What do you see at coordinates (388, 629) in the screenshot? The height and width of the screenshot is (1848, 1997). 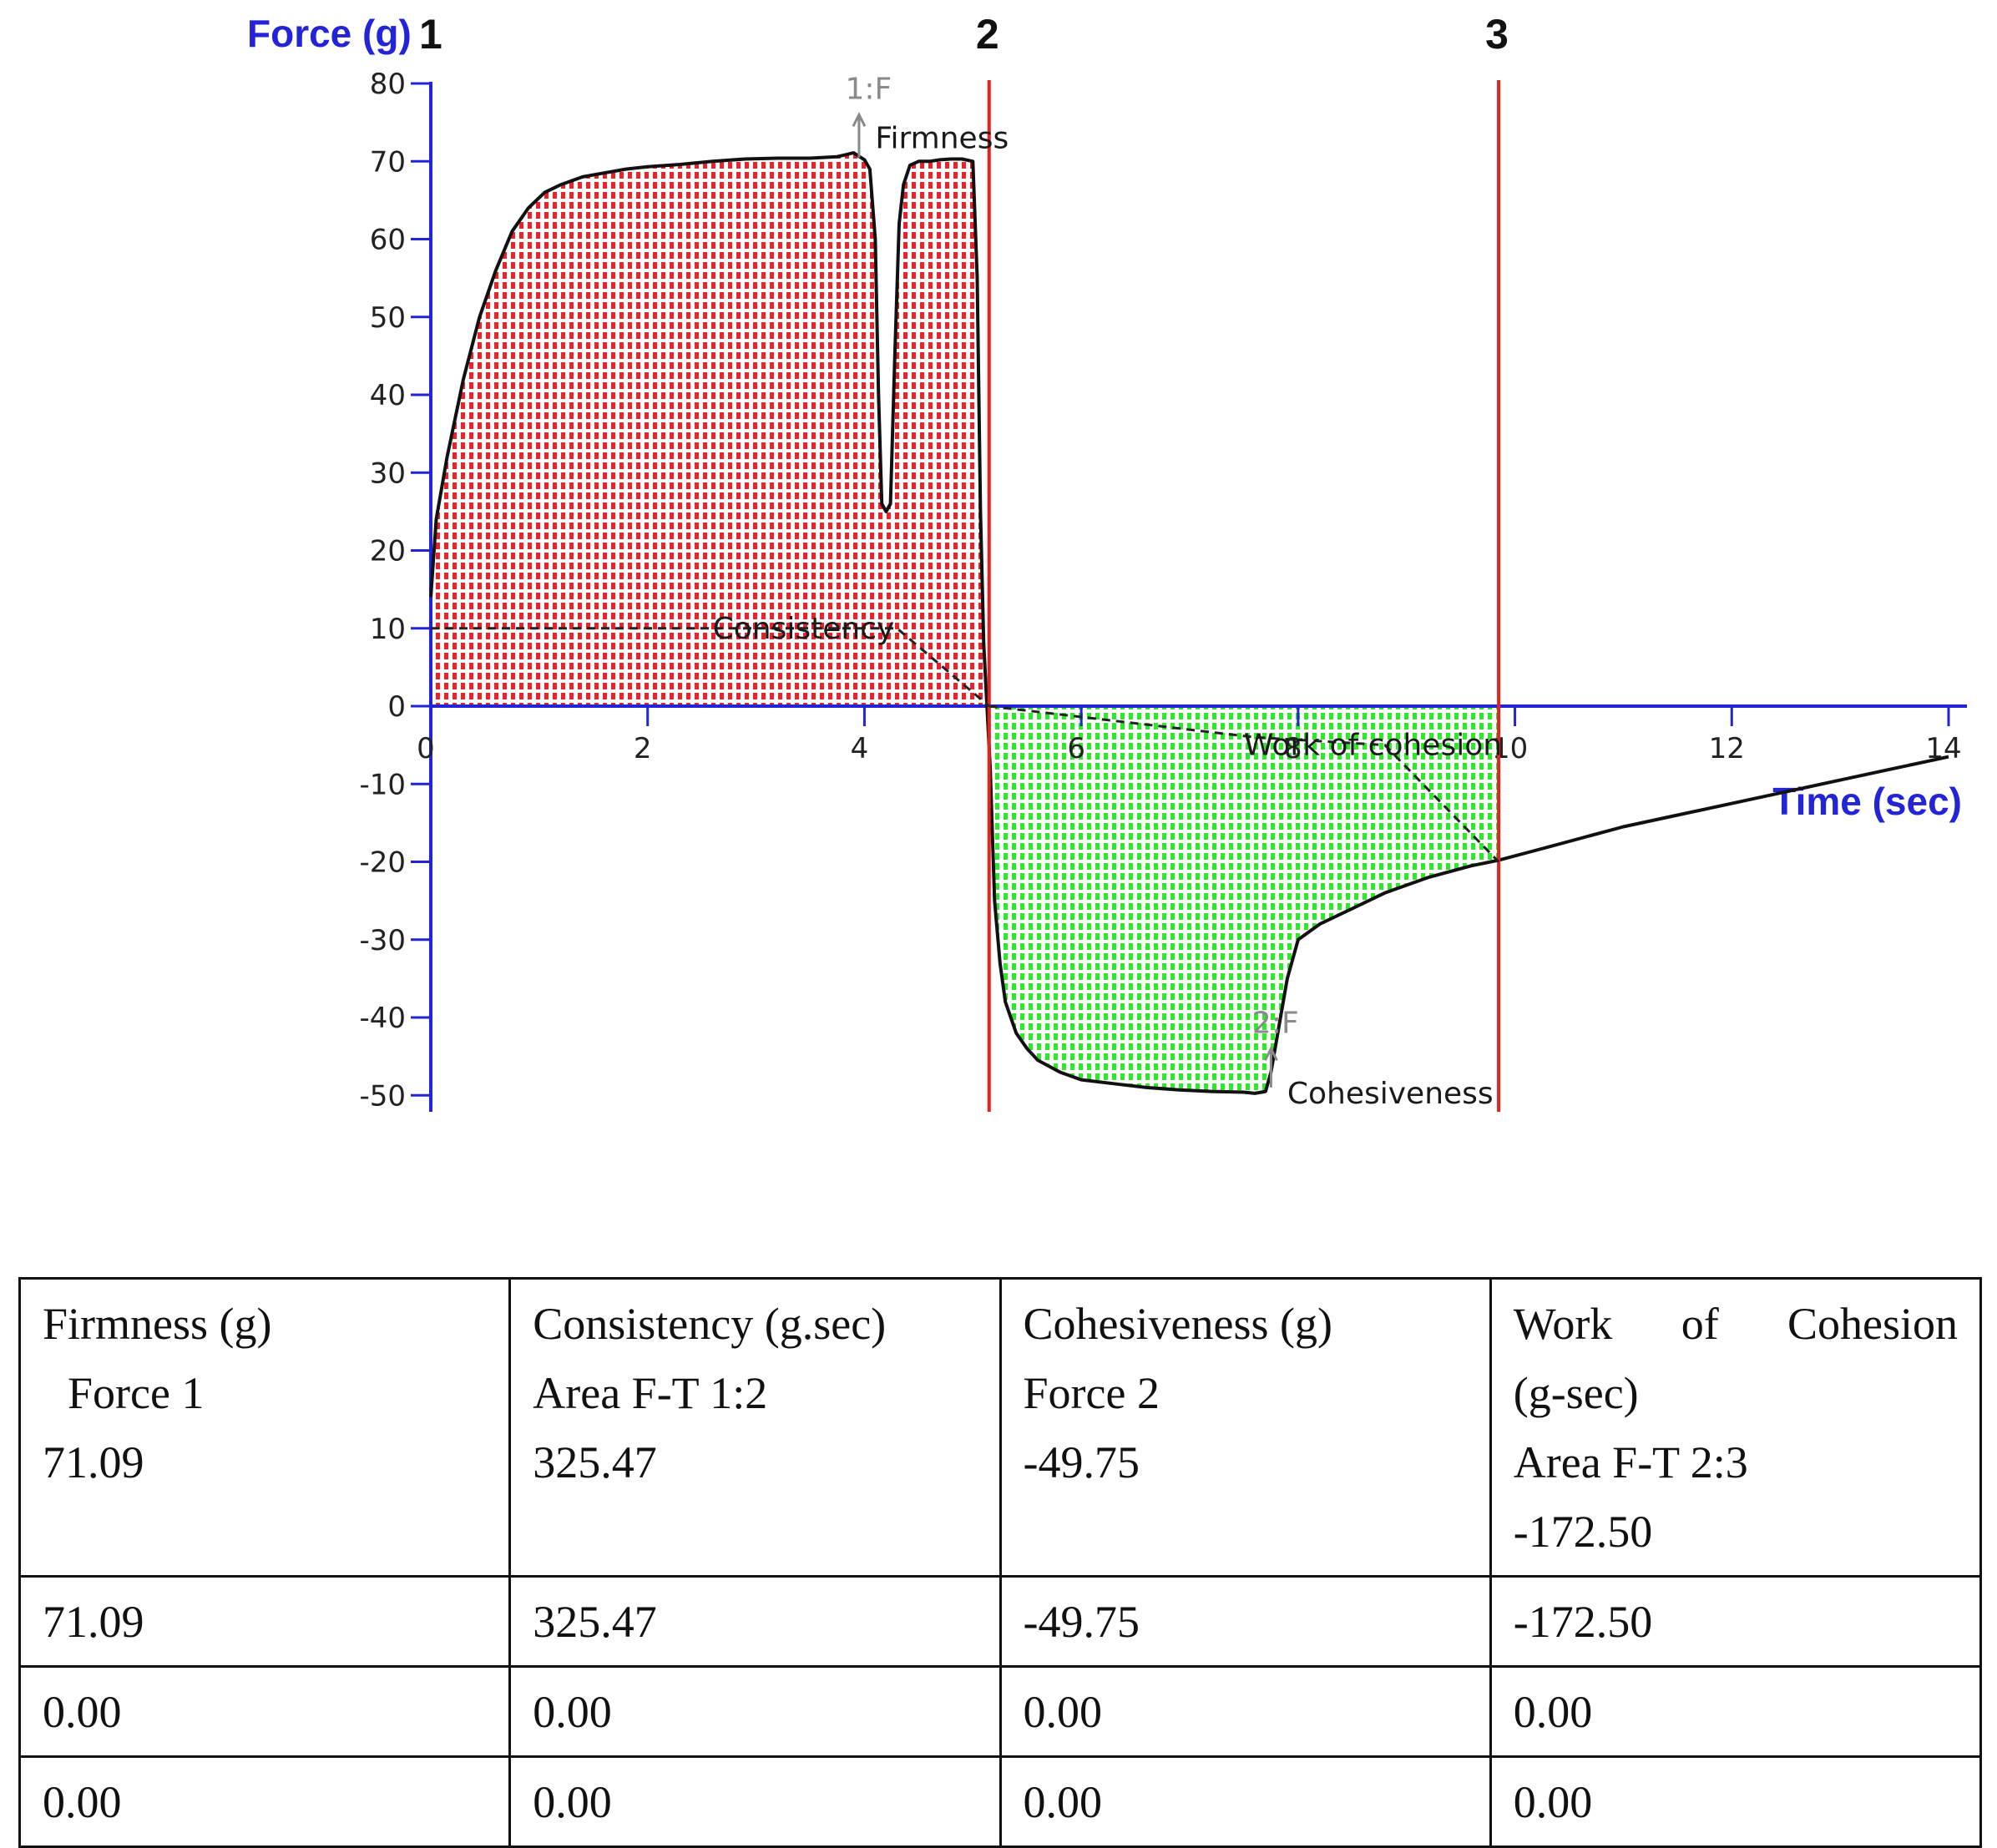 I see `y-tick-label: 10` at bounding box center [388, 629].